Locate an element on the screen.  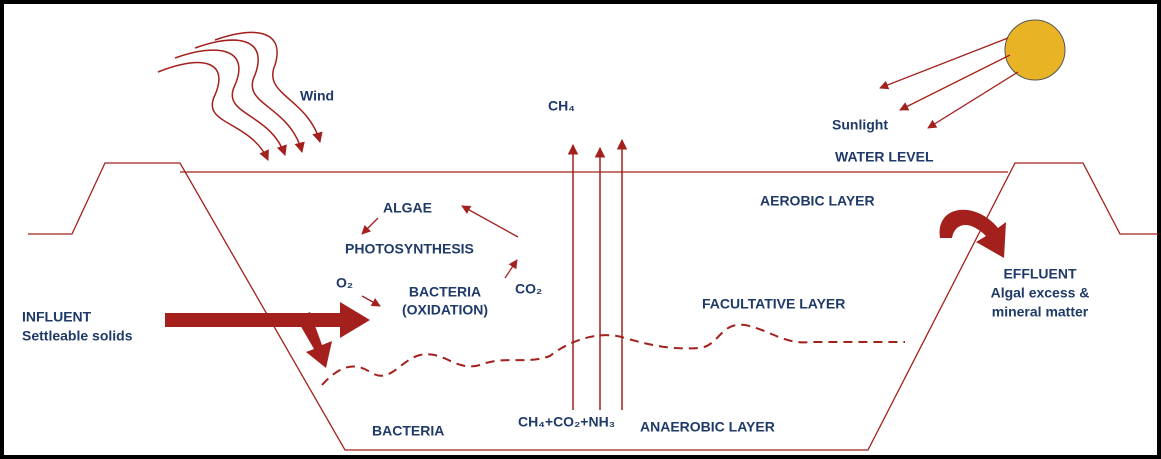
label: INFLUENT is located at coordinates (57, 317).